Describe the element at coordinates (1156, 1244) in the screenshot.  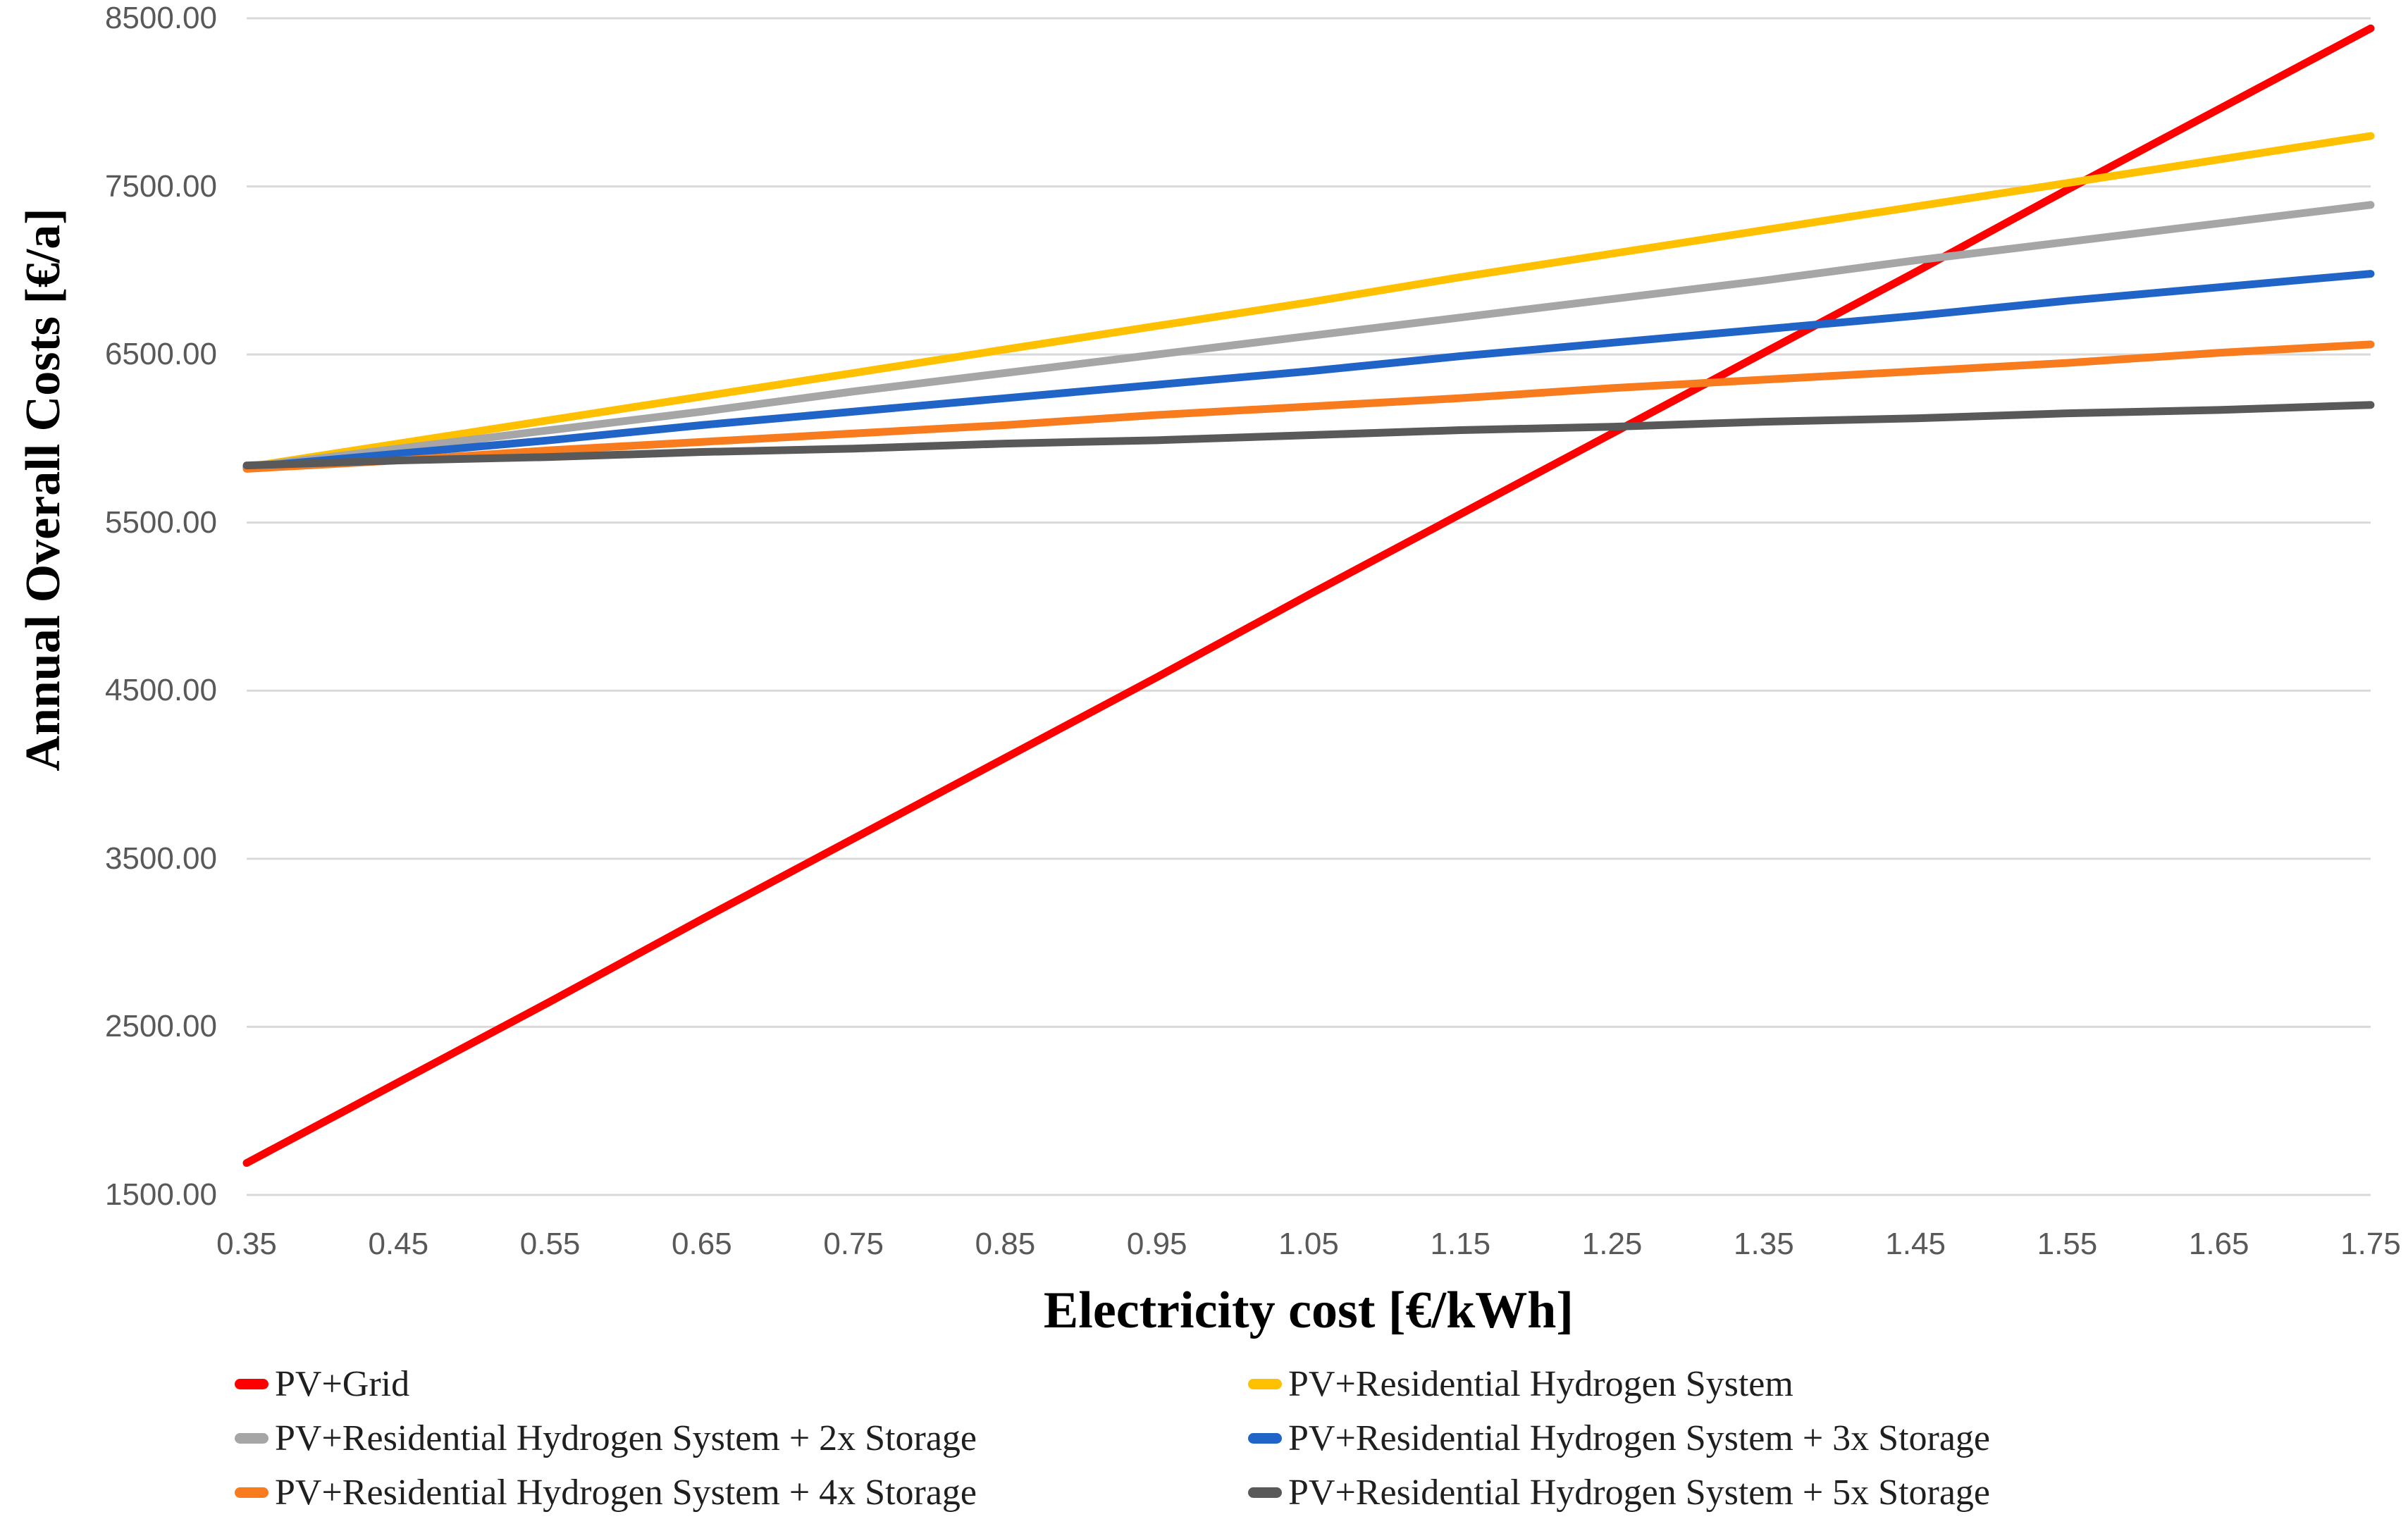
I see `x-tick-label: 0.95` at that location.